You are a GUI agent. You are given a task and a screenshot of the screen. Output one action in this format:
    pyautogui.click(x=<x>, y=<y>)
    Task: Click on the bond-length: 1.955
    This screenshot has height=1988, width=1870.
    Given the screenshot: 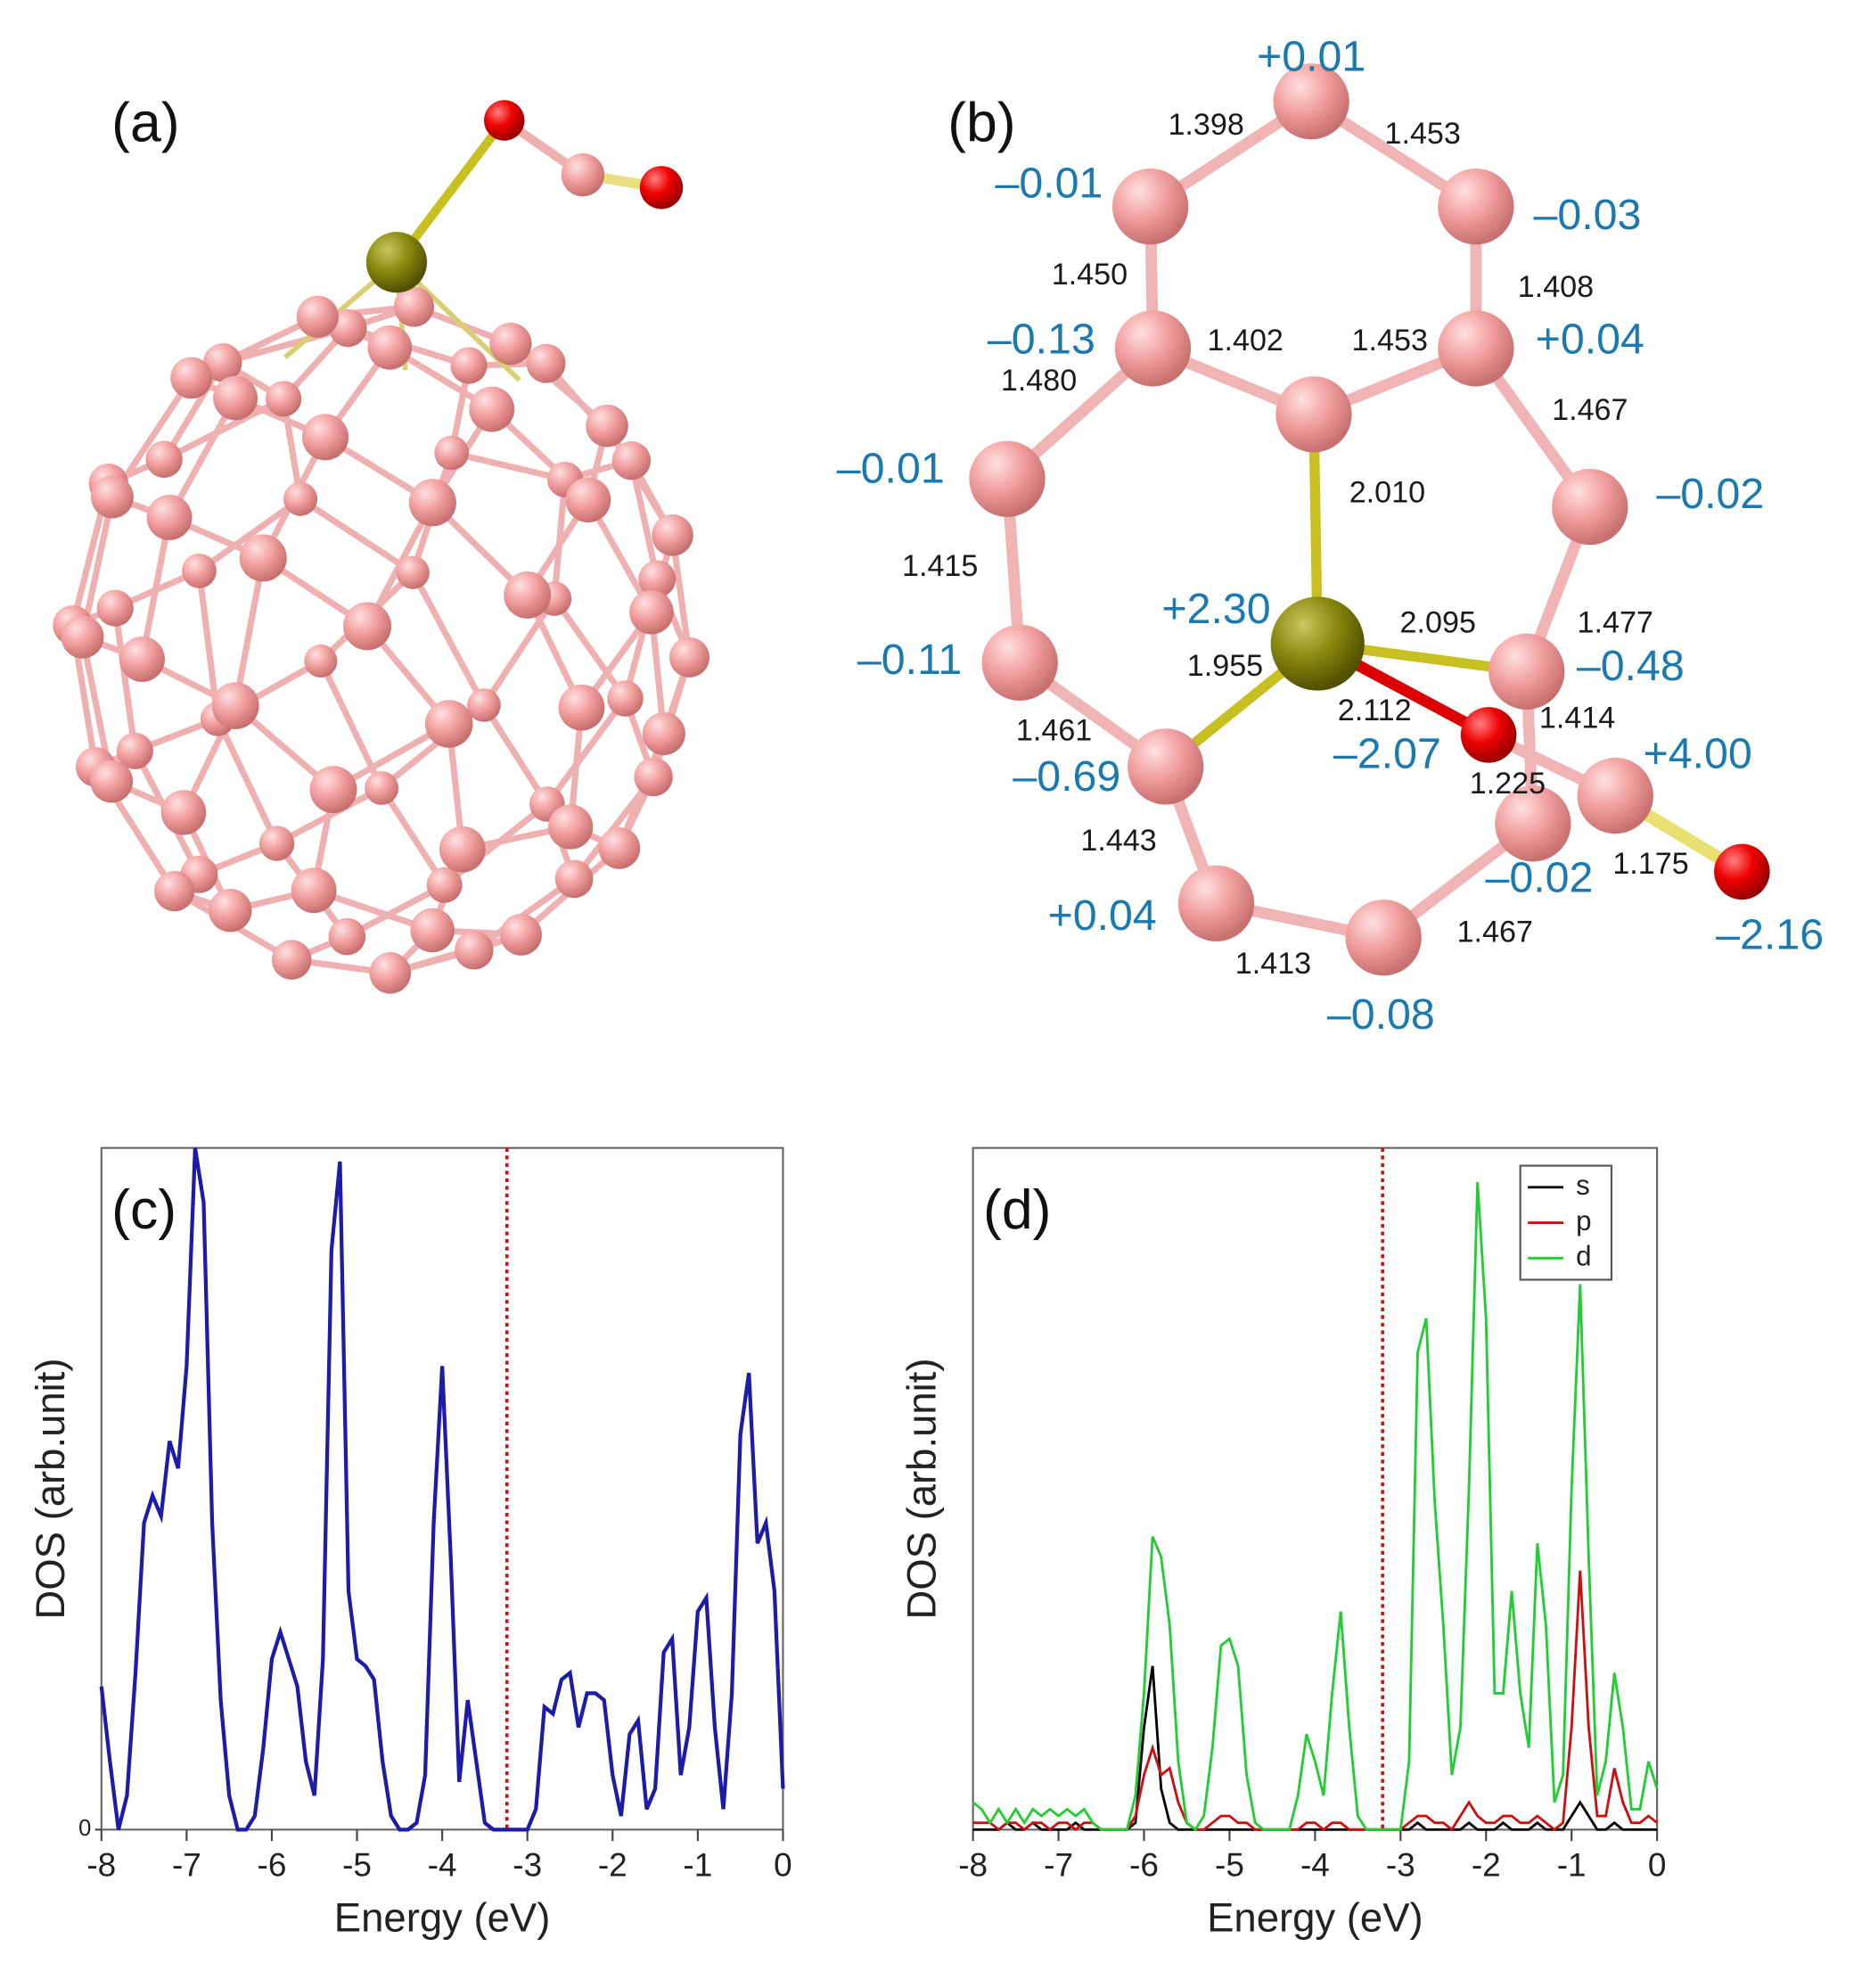 What is the action you would take?
    pyautogui.click(x=1225, y=666)
    